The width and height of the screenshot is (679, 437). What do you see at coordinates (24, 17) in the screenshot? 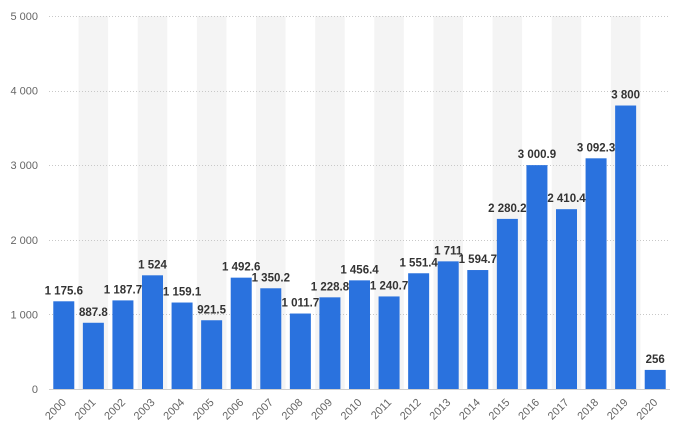
I see `y-tick-label: 5 000` at bounding box center [24, 17].